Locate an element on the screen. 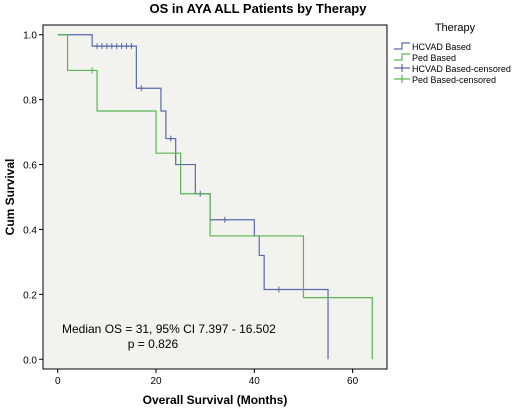  legend-label: HCVAD Based is located at coordinates (441, 47).